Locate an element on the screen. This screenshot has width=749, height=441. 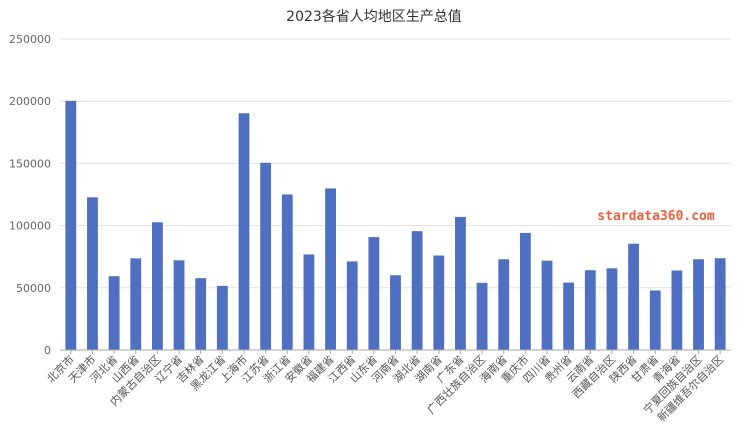
y-tick-label: 0 is located at coordinates (47, 350).